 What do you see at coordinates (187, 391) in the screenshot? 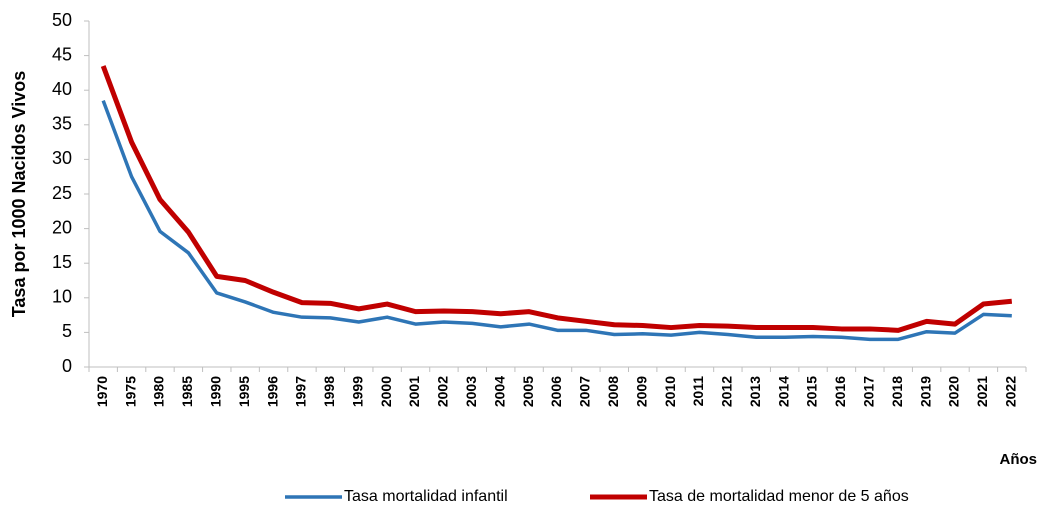
I see `x-tick-label: 1985` at bounding box center [187, 391].